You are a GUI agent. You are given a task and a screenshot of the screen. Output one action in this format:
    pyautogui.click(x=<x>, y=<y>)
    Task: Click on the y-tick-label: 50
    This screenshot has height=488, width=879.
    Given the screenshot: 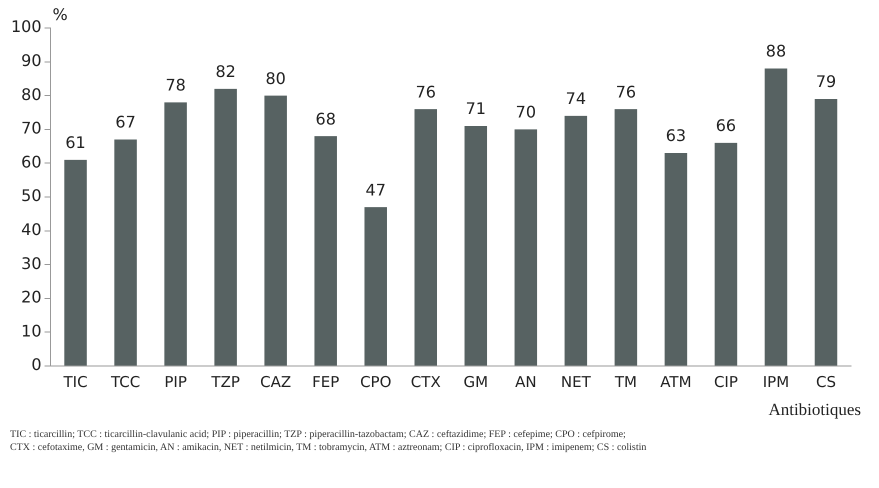 What is the action you would take?
    pyautogui.click(x=31, y=196)
    